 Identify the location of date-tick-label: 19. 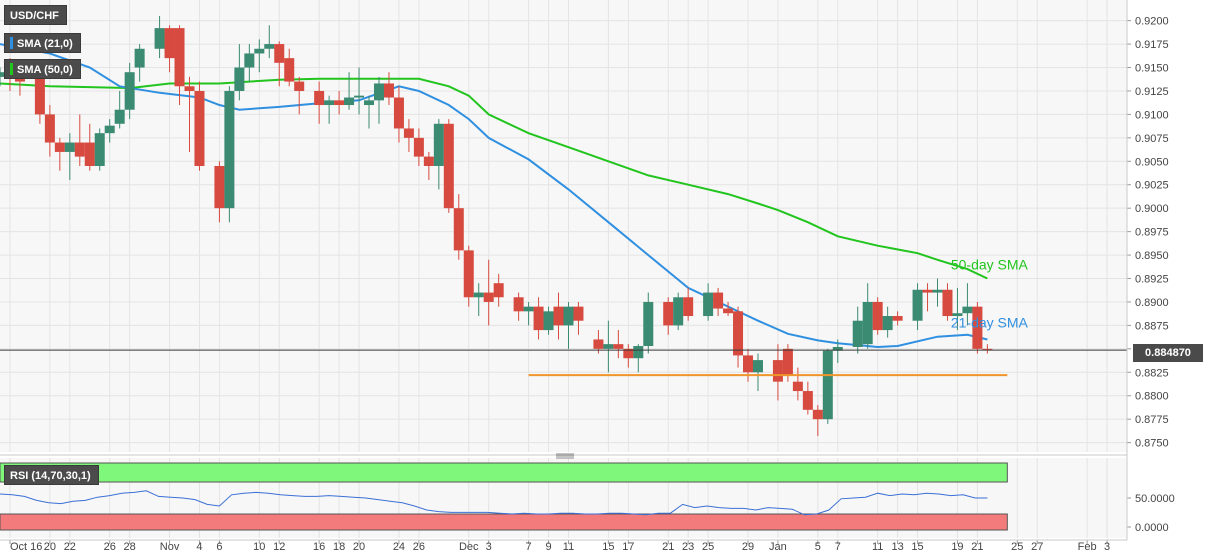
(957, 547).